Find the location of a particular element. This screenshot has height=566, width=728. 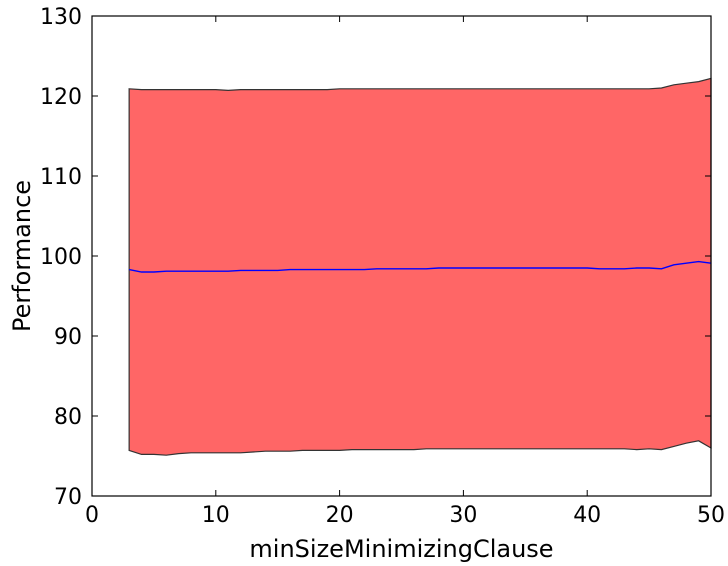

y-tick-label: 120 is located at coordinates (61, 97).